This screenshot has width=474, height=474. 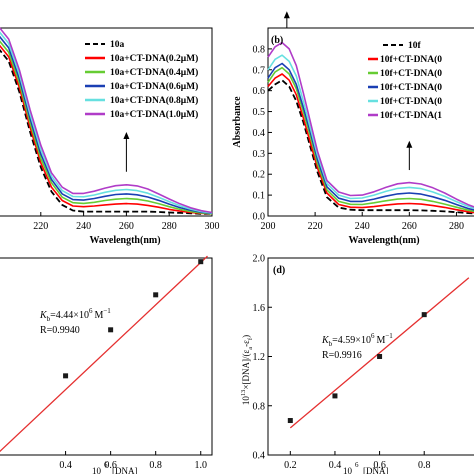 I want to click on panel-a-xtick-label-1: 240, so click(x=83, y=226).